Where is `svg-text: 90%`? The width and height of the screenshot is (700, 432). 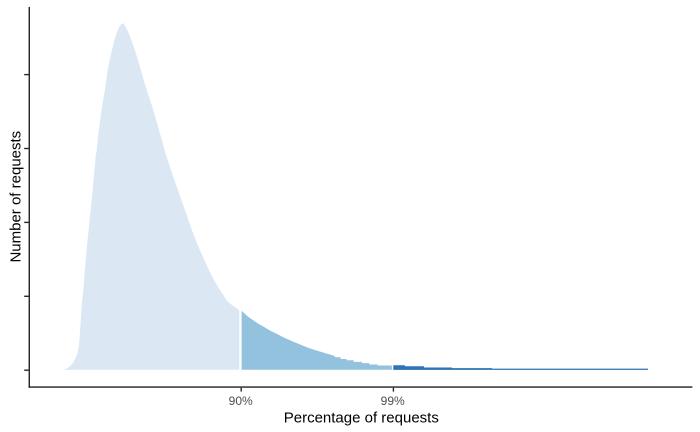
svg-text: 90% is located at coordinates (241, 401).